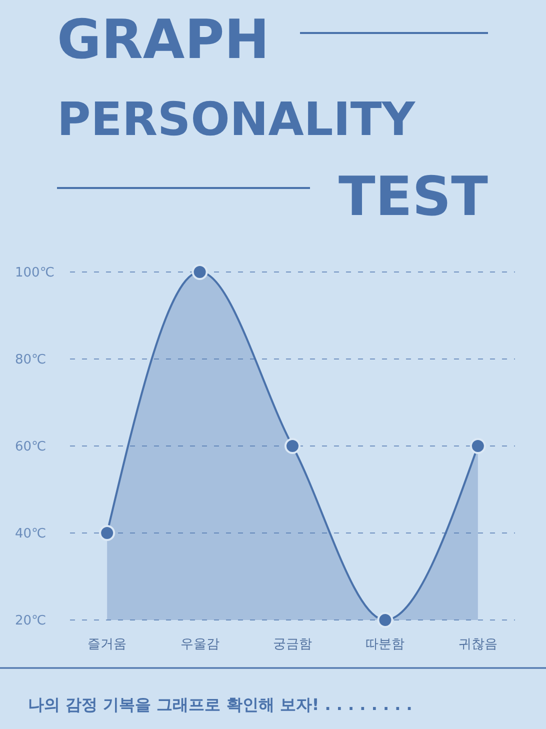 This screenshot has width=546, height=729. What do you see at coordinates (30, 447) in the screenshot?
I see `y-tick-label: 60℃` at bounding box center [30, 447].